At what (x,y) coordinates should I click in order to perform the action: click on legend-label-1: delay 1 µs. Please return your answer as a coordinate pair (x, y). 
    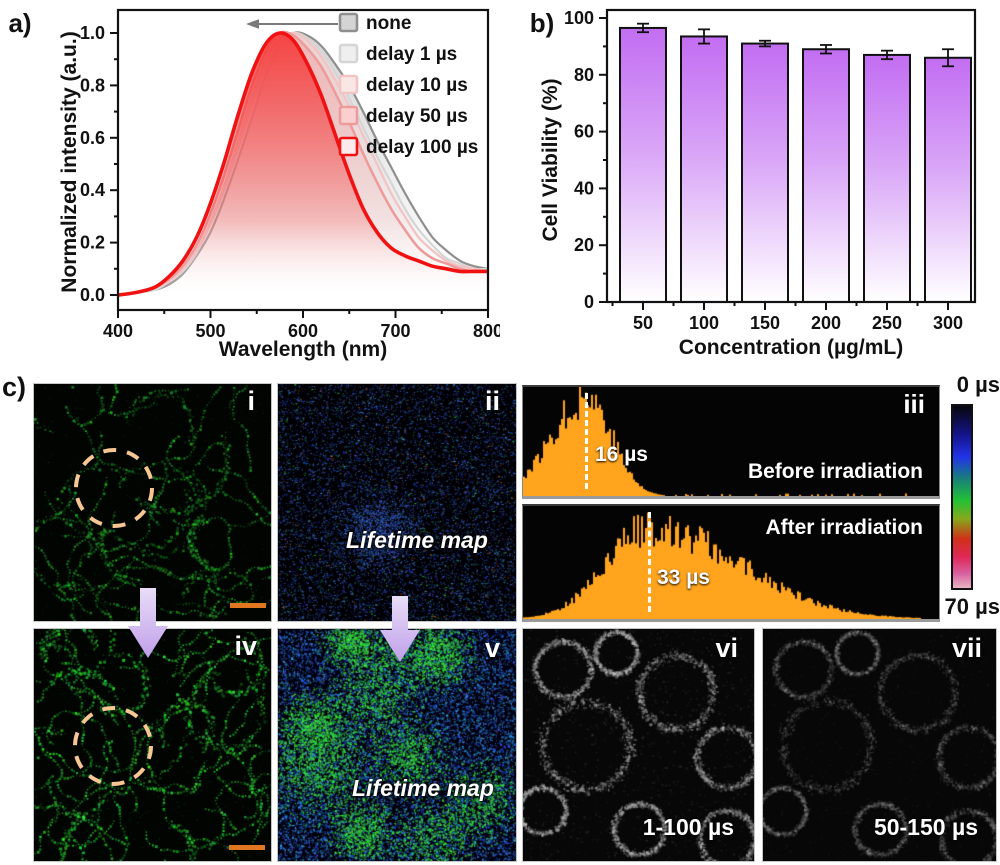
    Looking at the image, I should click on (411, 54).